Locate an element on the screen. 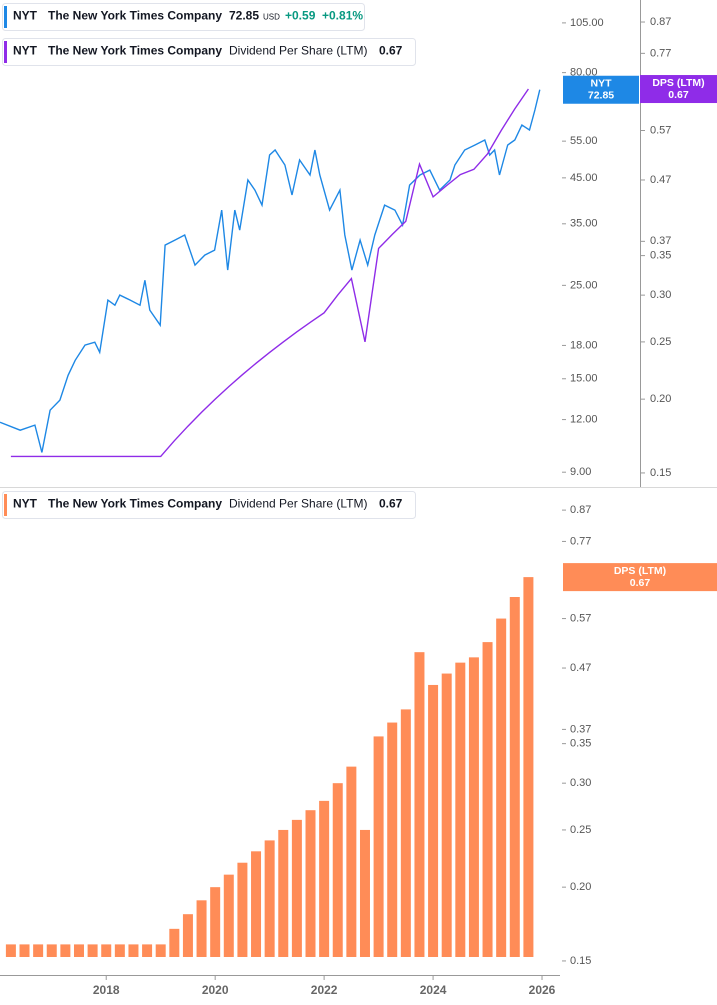 The image size is (717, 1005). y-tick-label: 55.00 is located at coordinates (584, 141).